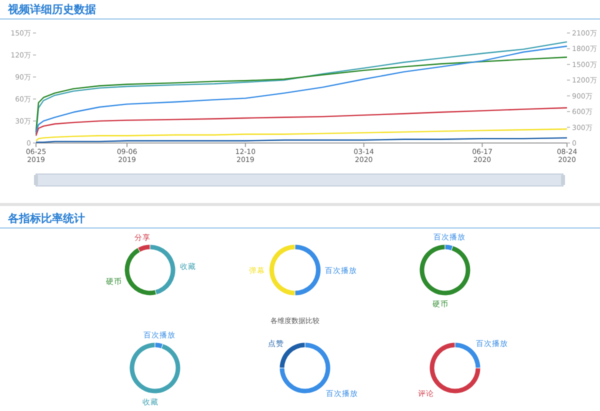 This screenshot has width=600, height=411. Describe the element at coordinates (51, 9) in the screenshot. I see `chart-title: 视频详细历史数据` at that location.